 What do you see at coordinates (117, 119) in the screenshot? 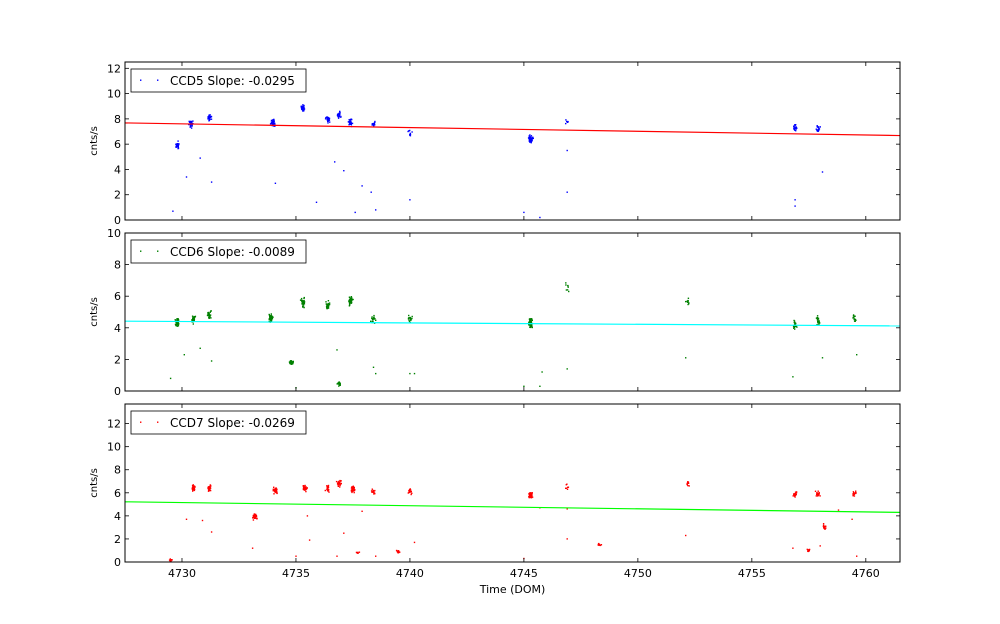
I see `y-tick-label: 8` at bounding box center [117, 119].